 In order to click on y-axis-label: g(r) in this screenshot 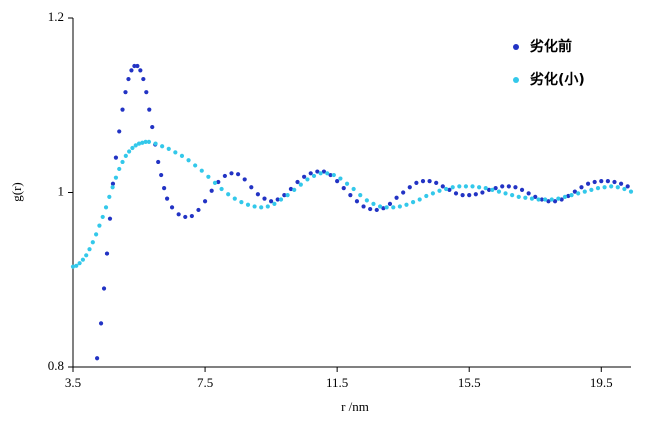, I will do `click(16, 192)`.